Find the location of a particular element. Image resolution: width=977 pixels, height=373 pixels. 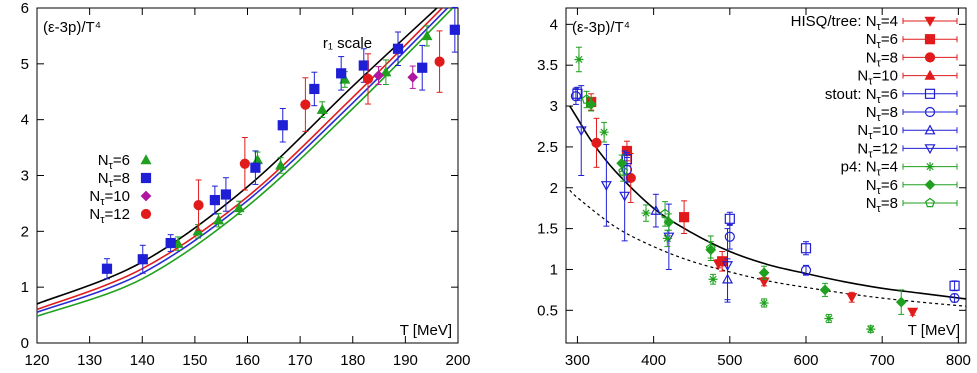

x-axis-label: T [MeV] is located at coordinates (934, 330).